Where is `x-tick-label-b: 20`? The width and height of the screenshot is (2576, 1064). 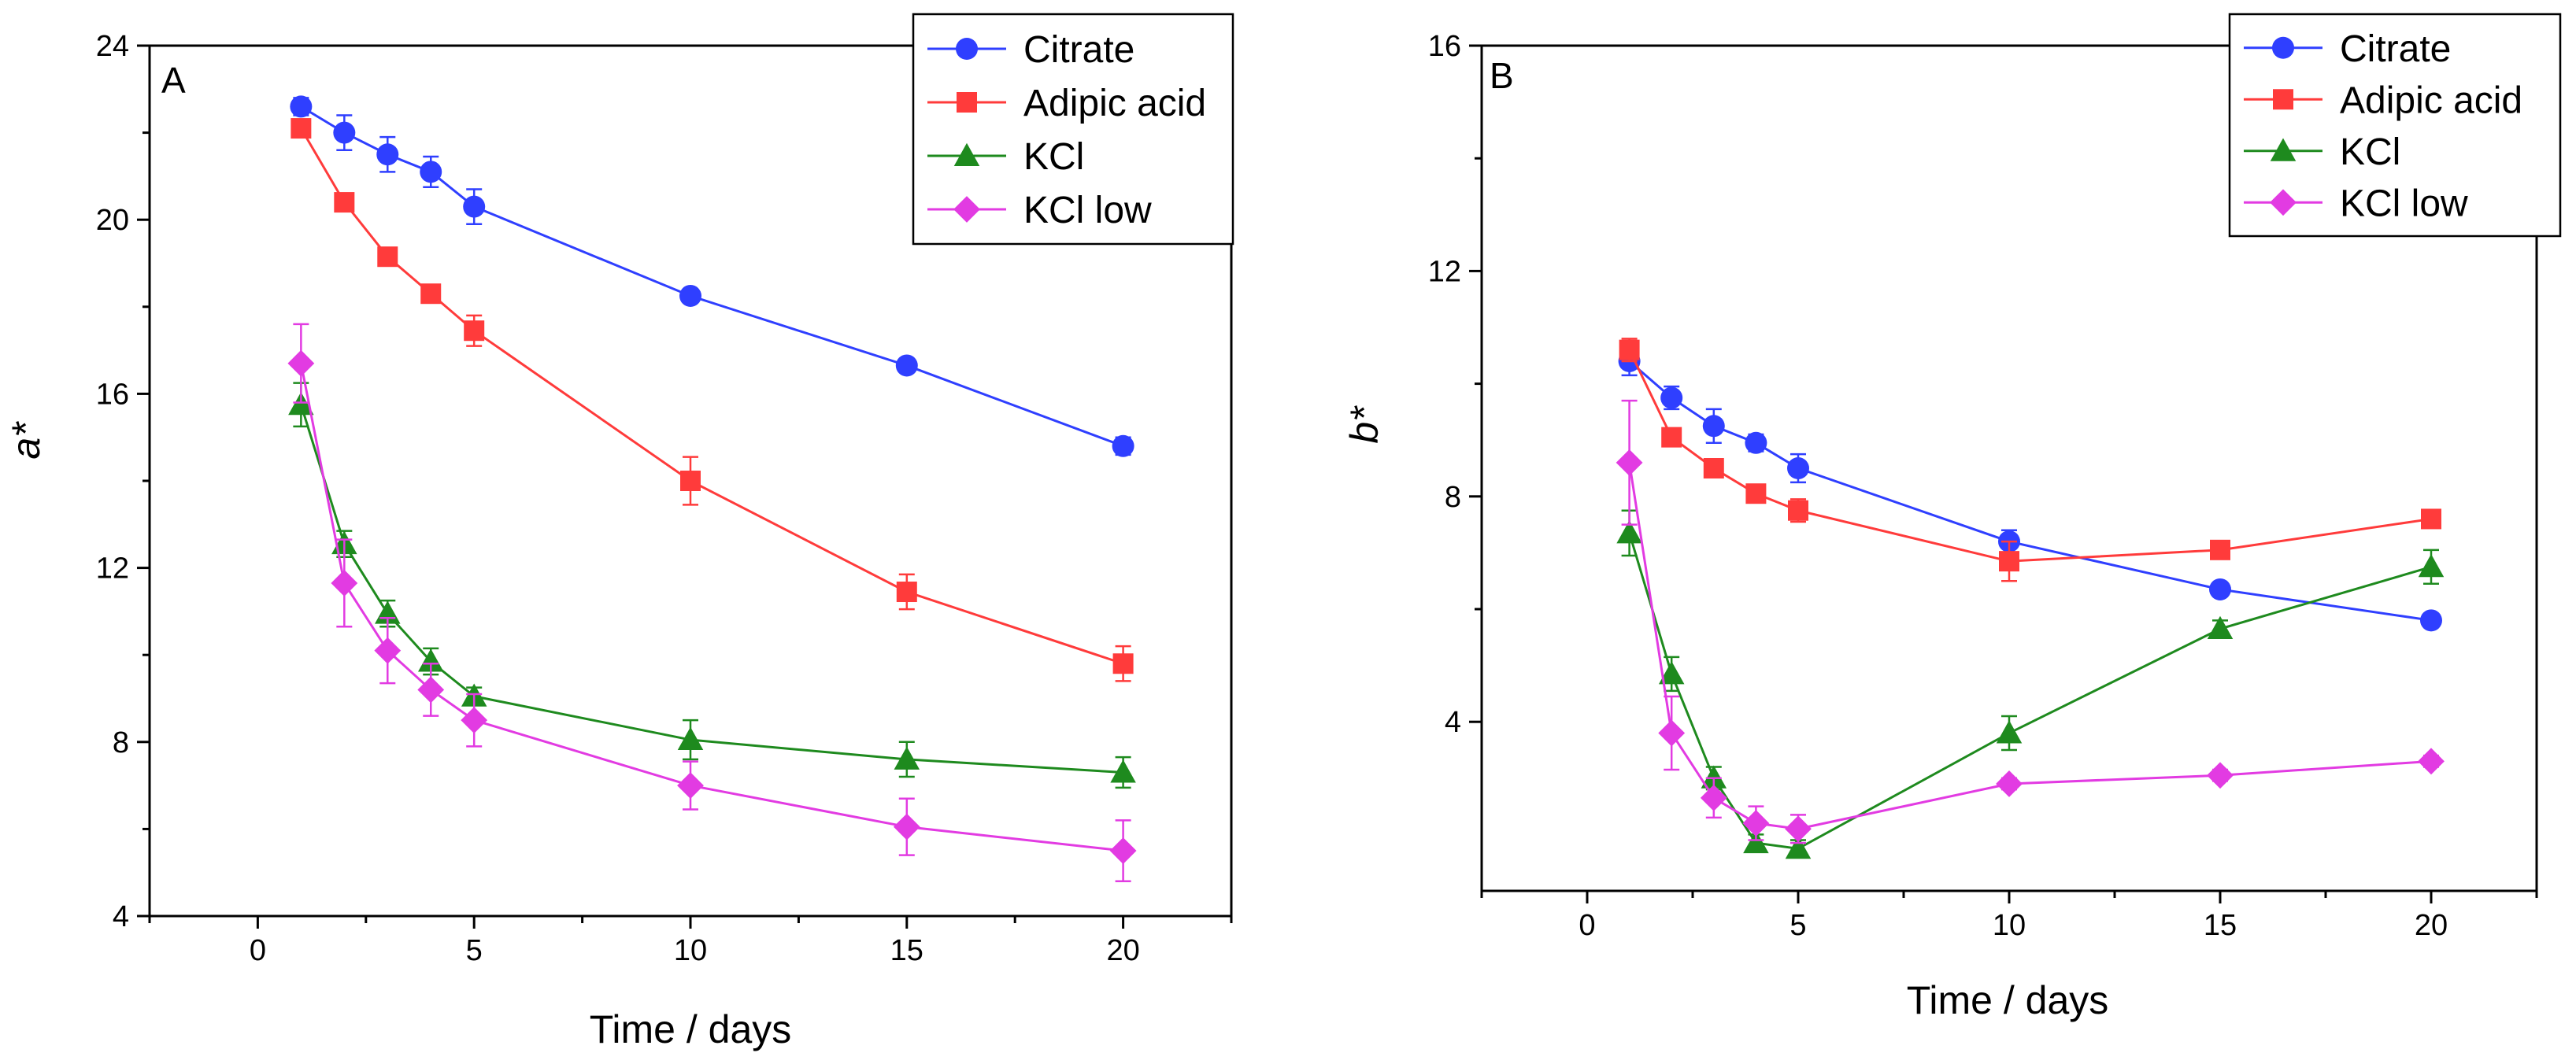 x-tick-label-b: 20 is located at coordinates (2431, 926).